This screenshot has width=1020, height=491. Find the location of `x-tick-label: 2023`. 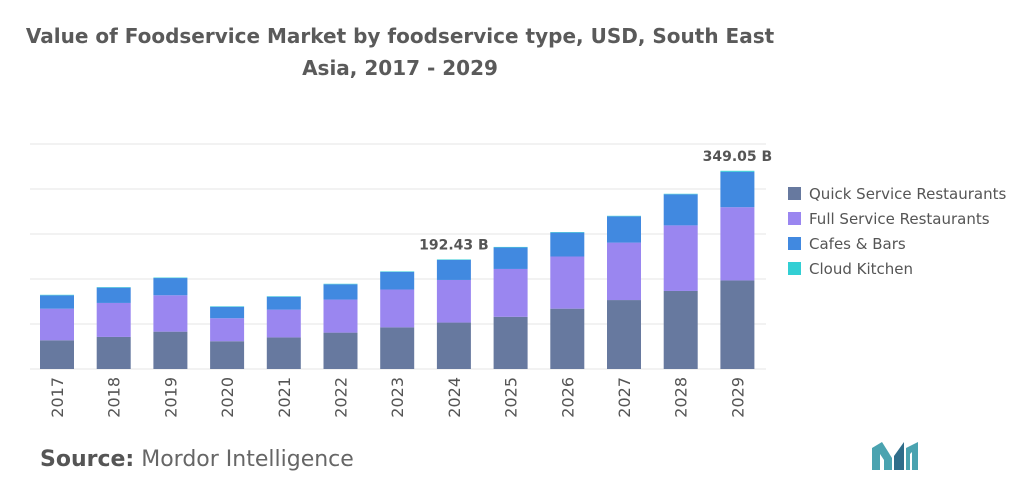

x-tick-label: 2023 is located at coordinates (397, 397).